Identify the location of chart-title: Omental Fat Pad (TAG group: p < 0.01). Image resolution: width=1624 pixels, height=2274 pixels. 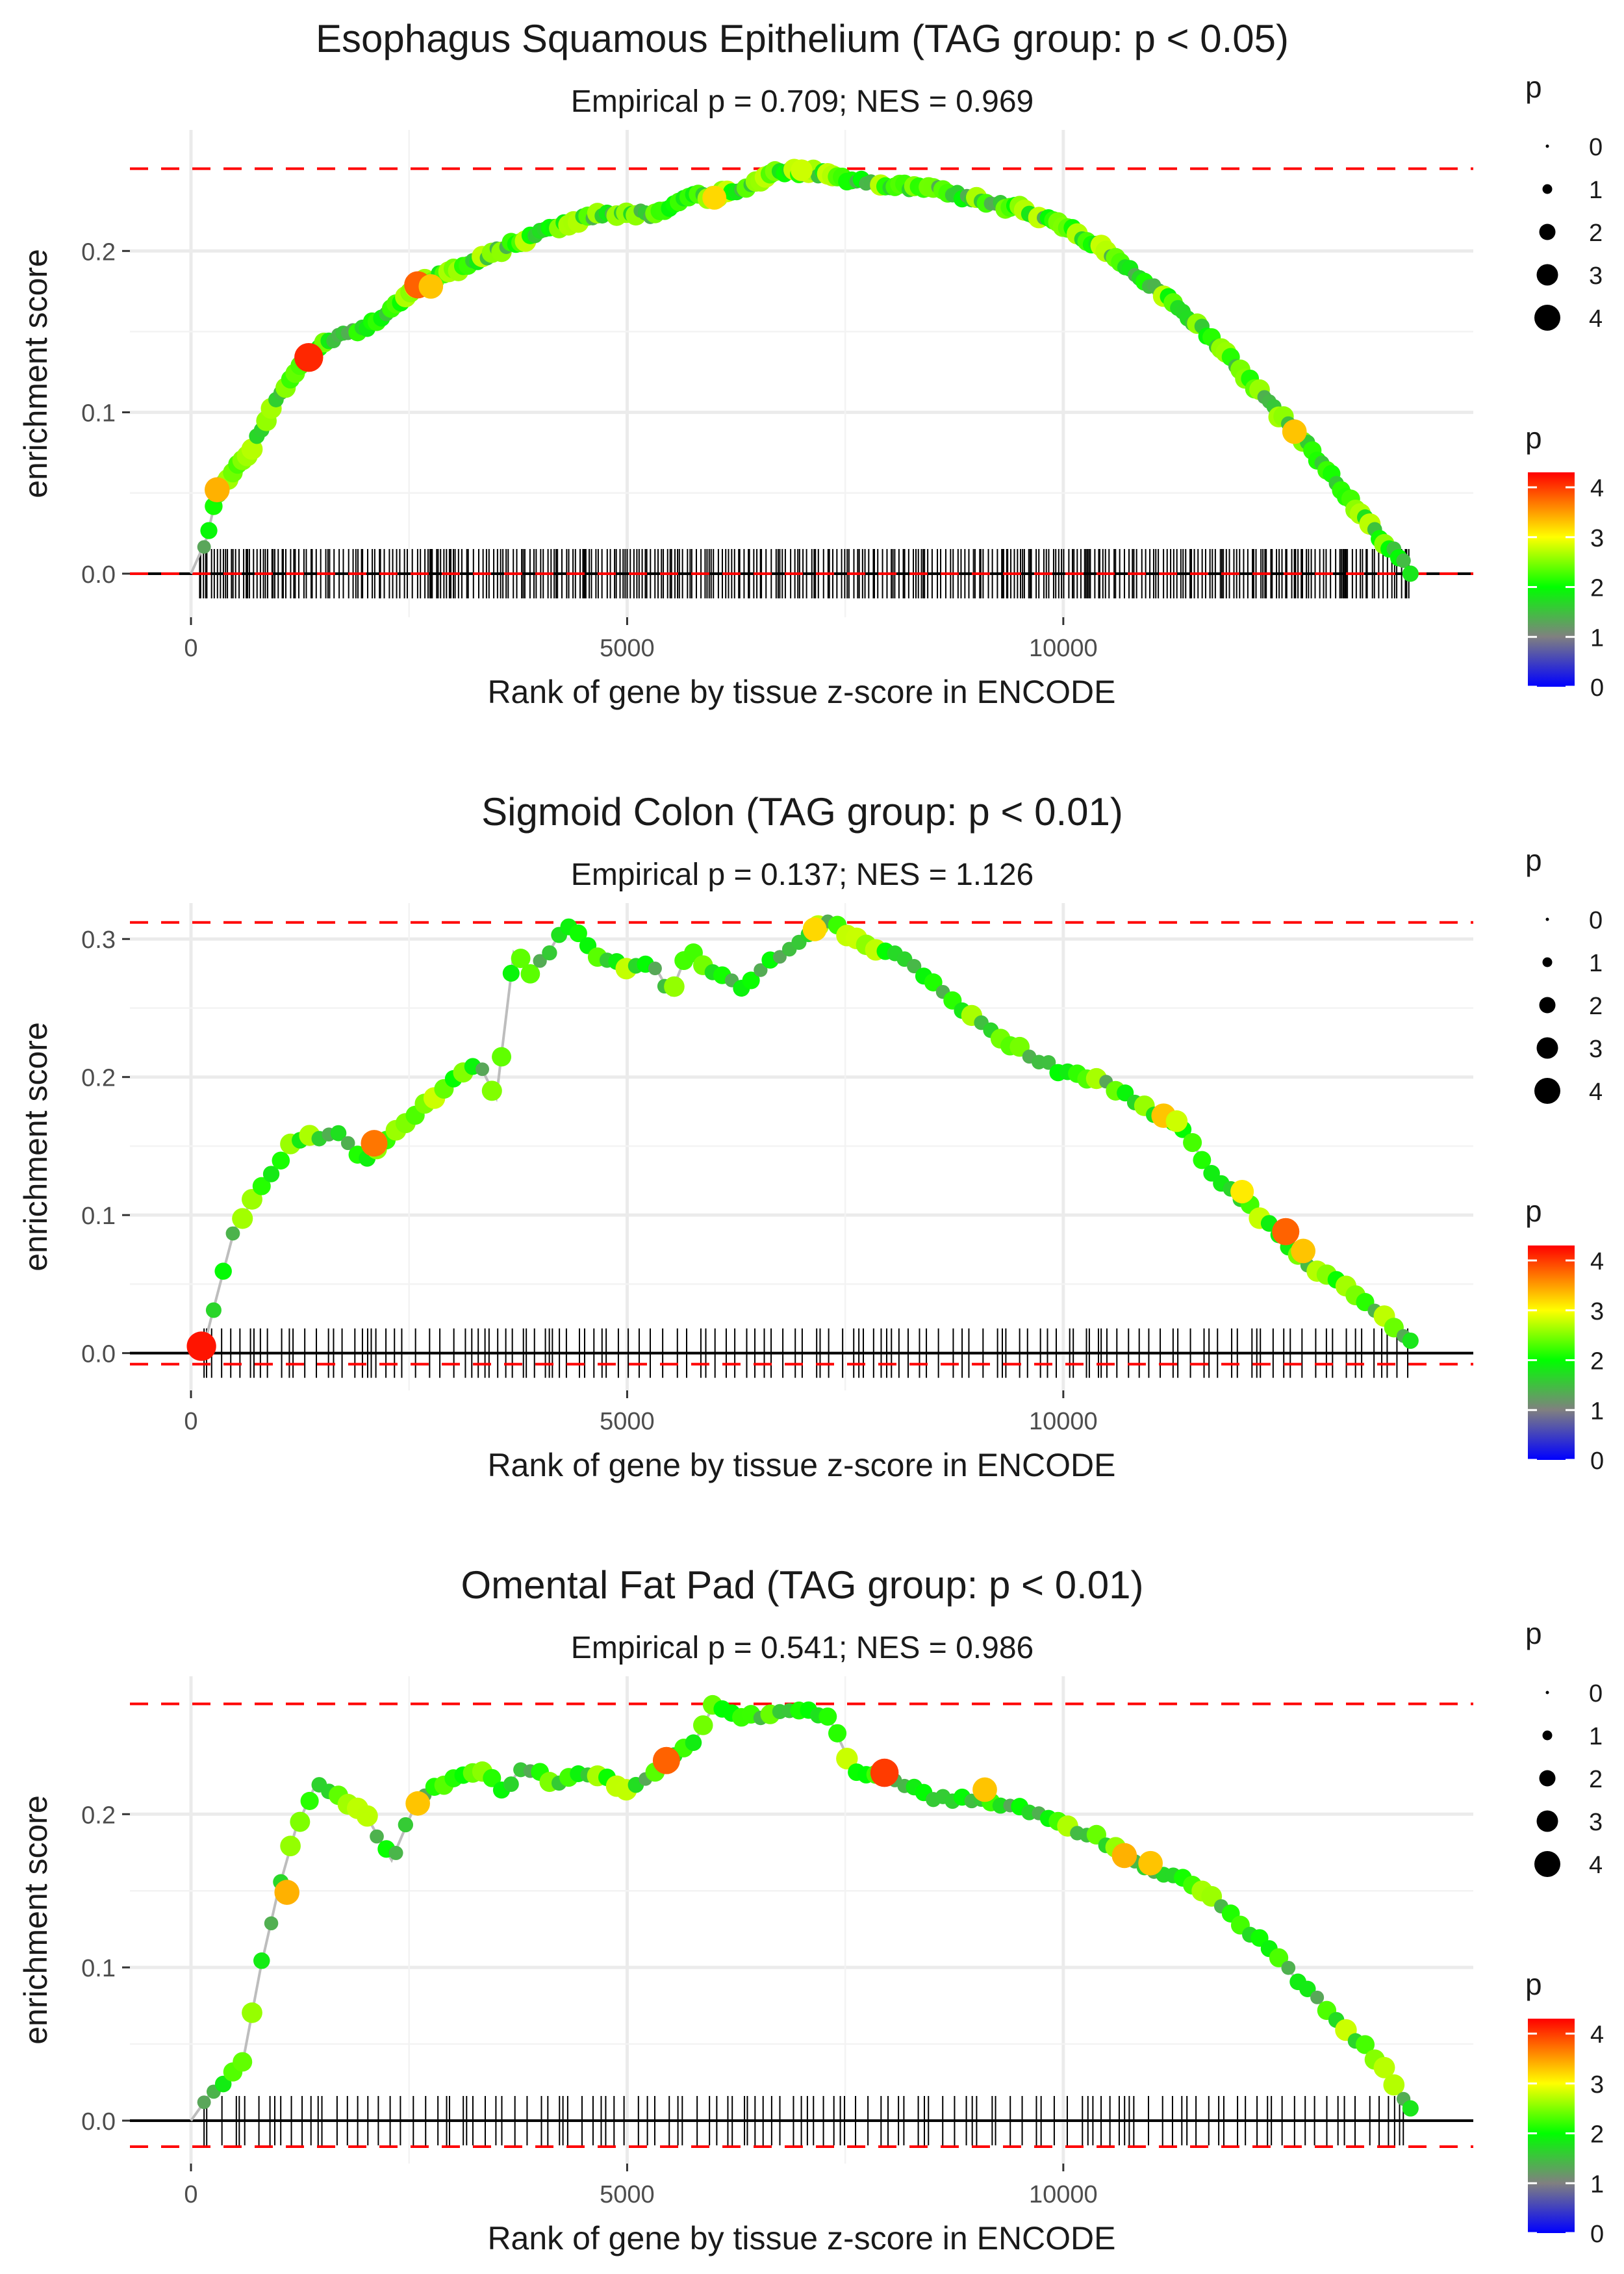
(802, 1585).